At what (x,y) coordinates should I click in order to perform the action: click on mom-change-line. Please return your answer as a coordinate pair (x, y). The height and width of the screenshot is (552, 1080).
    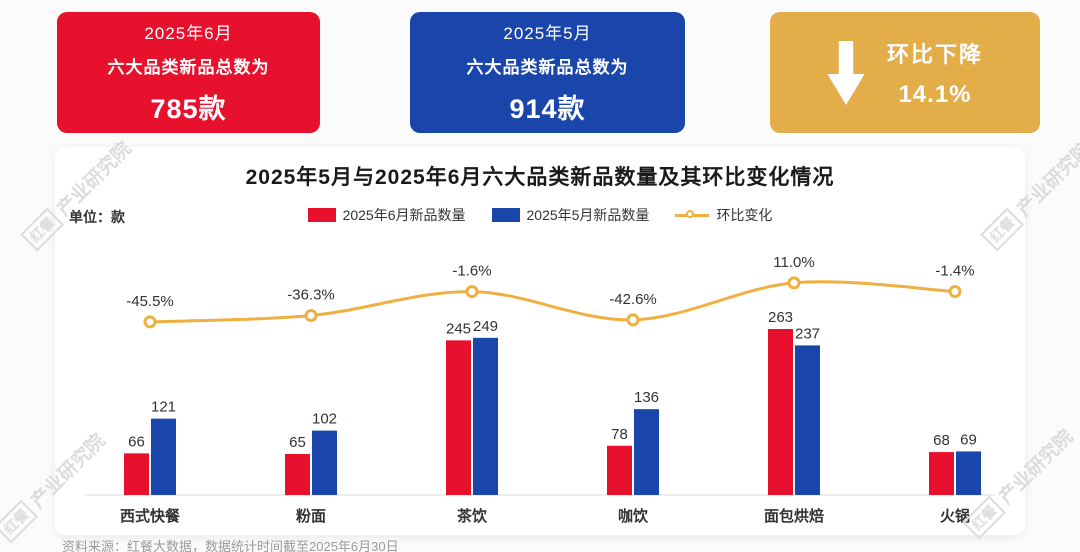
    Looking at the image, I should click on (552, 302).